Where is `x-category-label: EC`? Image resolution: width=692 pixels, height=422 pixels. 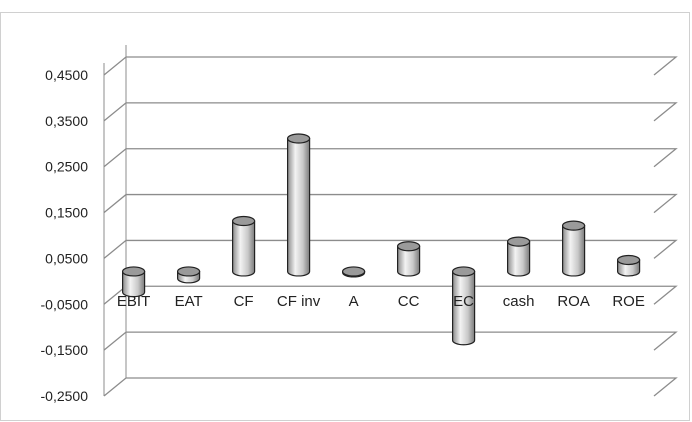
x-category-label: EC is located at coordinates (463, 301).